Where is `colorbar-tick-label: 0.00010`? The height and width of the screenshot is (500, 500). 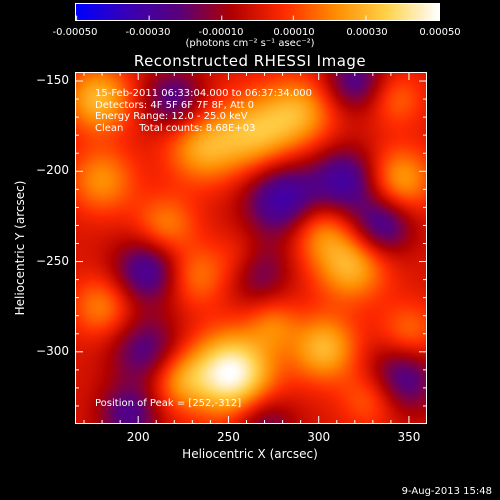 colorbar-tick-label: 0.00010 is located at coordinates (294, 32).